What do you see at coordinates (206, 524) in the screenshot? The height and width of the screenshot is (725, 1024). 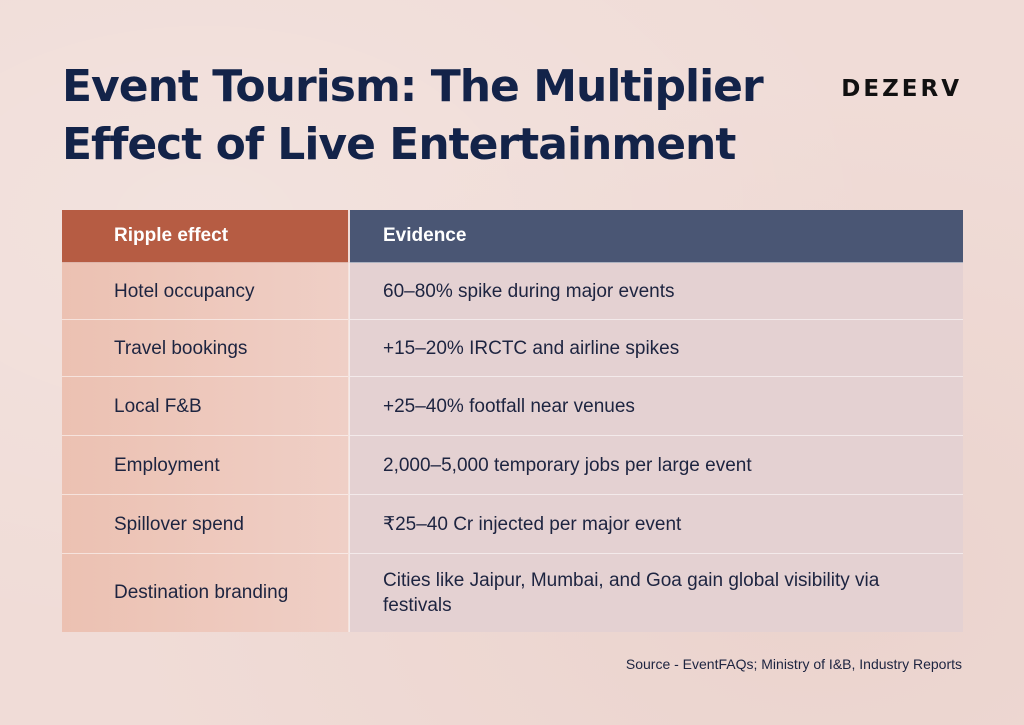 I see `cell-ripple-effect: Spillover spend` at bounding box center [206, 524].